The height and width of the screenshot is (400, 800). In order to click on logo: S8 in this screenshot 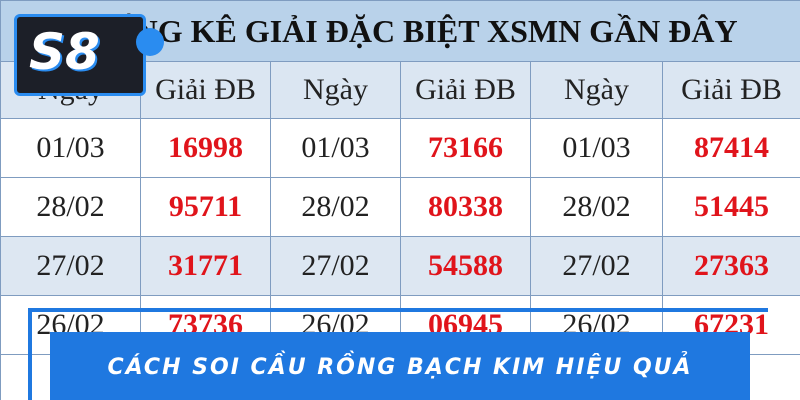, I will do `click(80, 55)`.